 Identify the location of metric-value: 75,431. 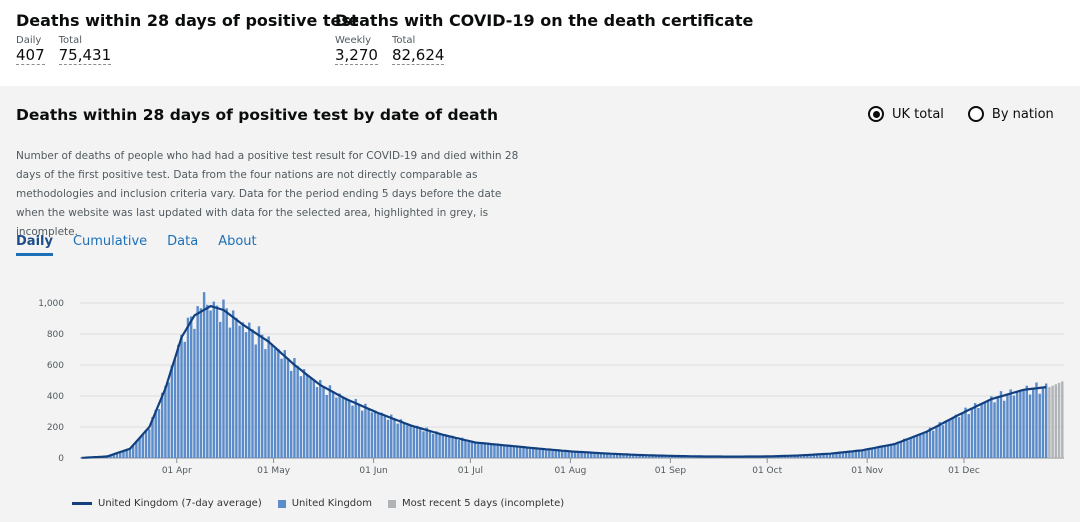
(85, 55).